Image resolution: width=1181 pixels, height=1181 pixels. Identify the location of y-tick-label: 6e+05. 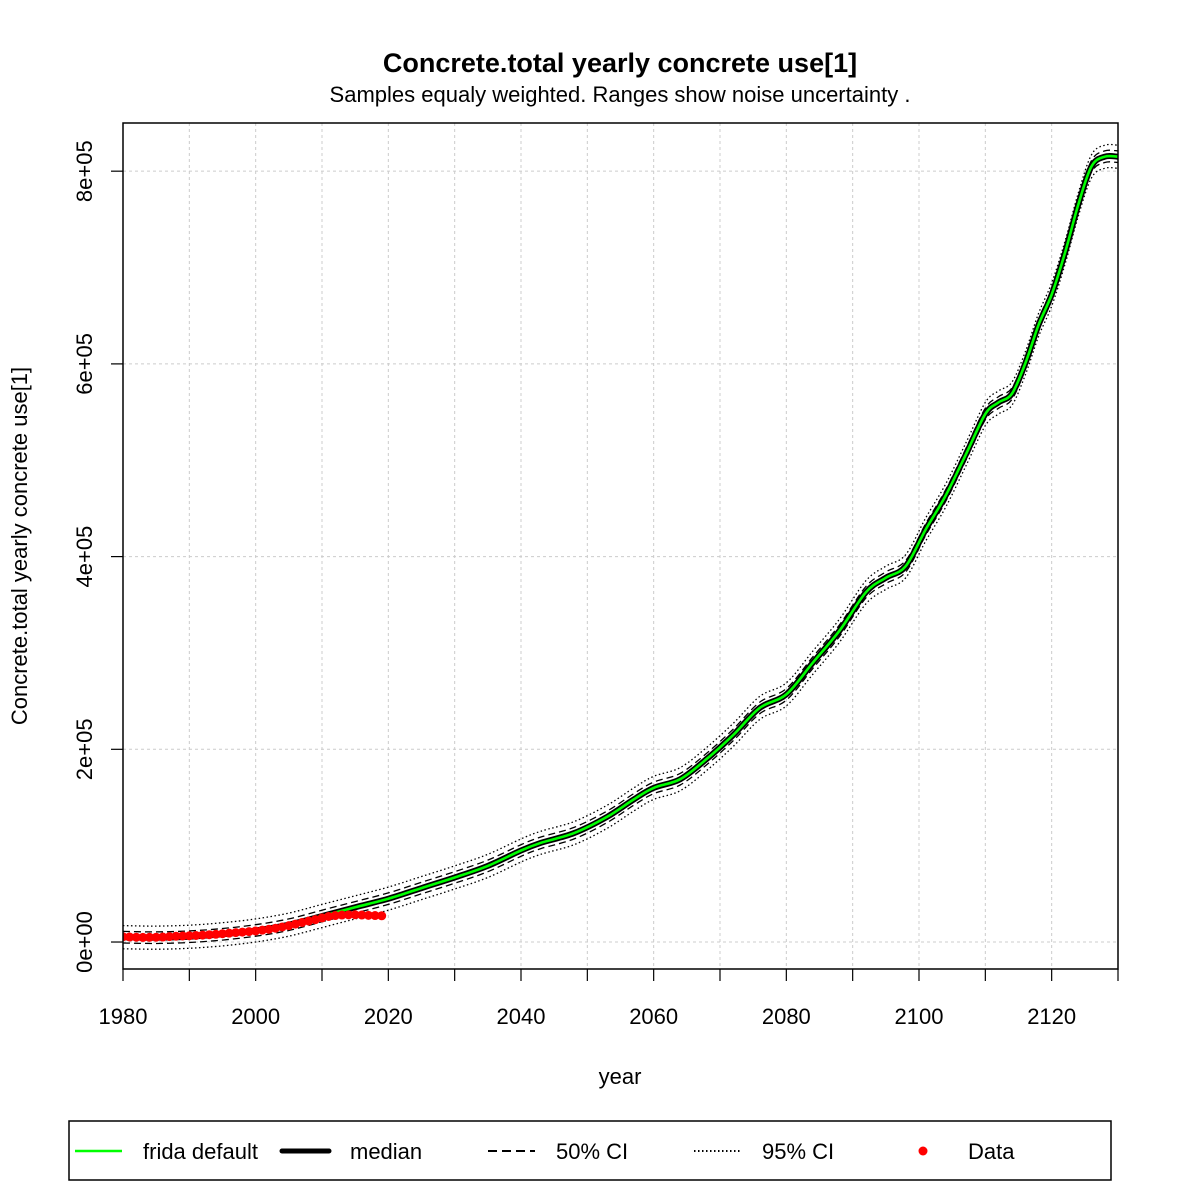
(84, 364).